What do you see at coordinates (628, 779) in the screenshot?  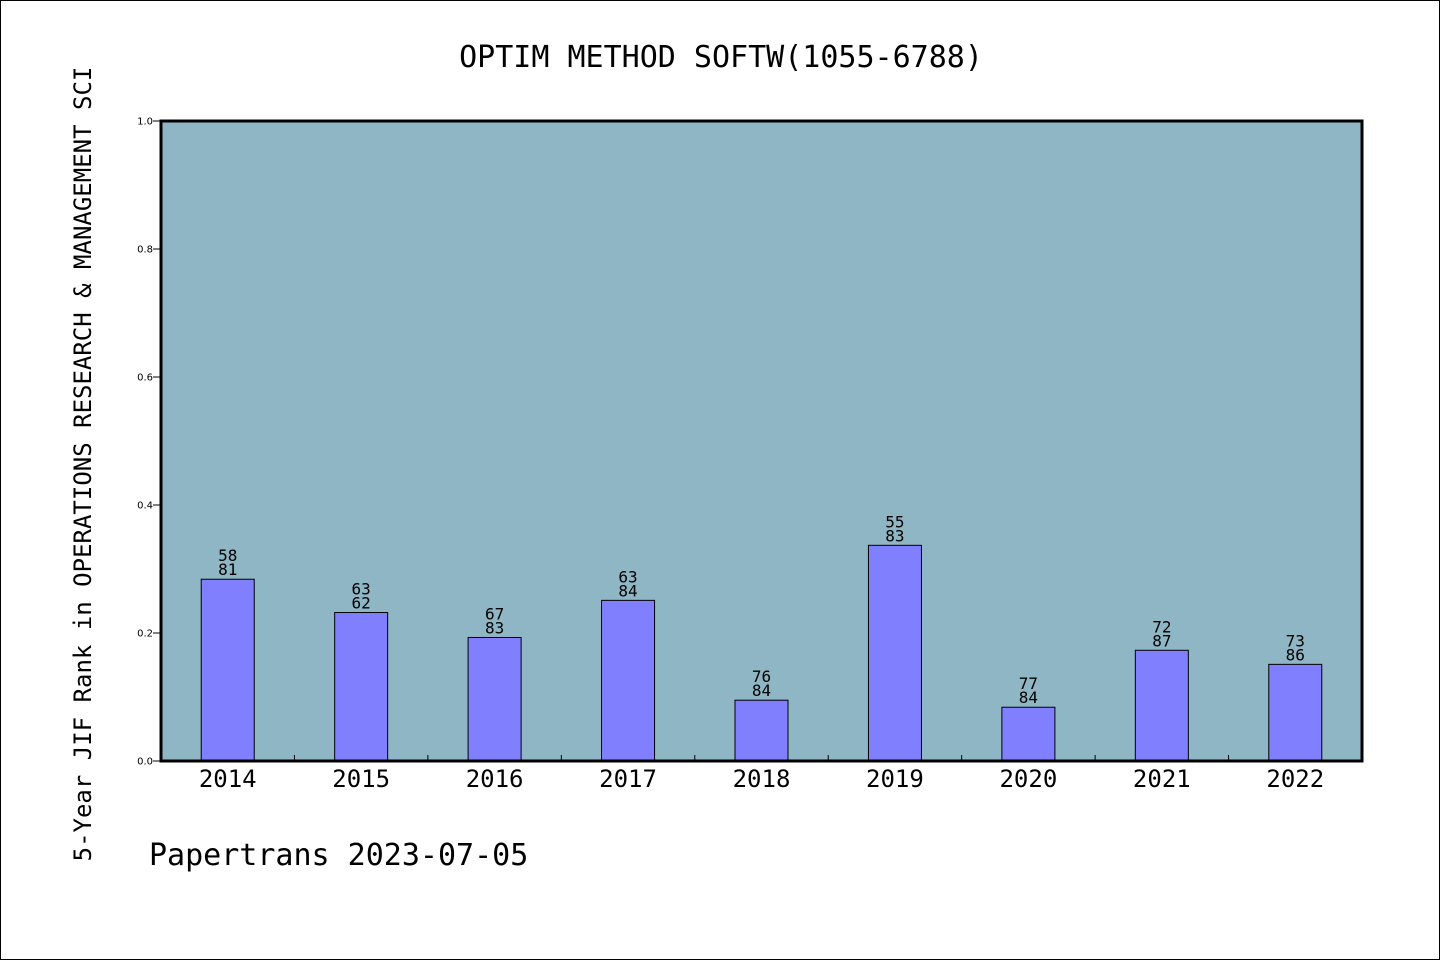 I see `x-tick-label: 2017` at bounding box center [628, 779].